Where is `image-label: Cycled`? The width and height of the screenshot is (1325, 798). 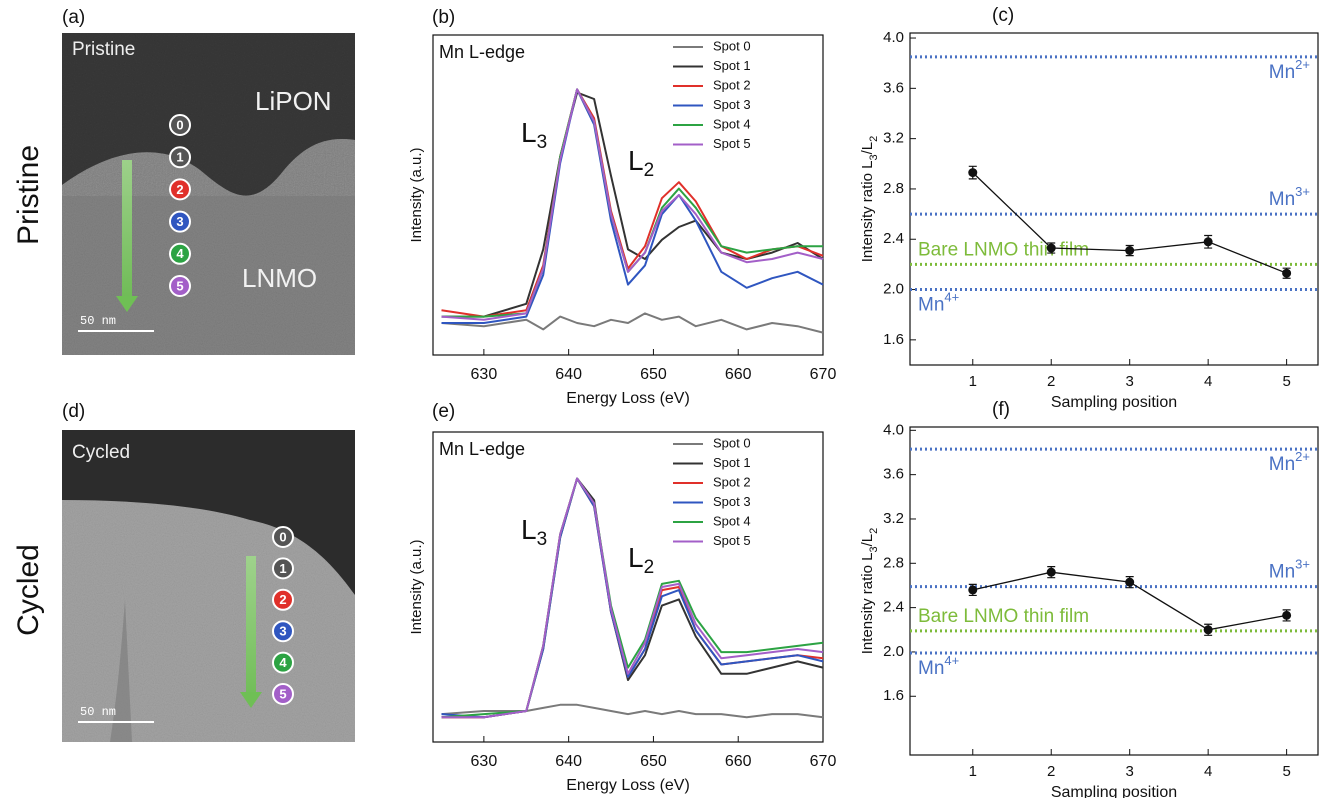 image-label: Cycled is located at coordinates (101, 452).